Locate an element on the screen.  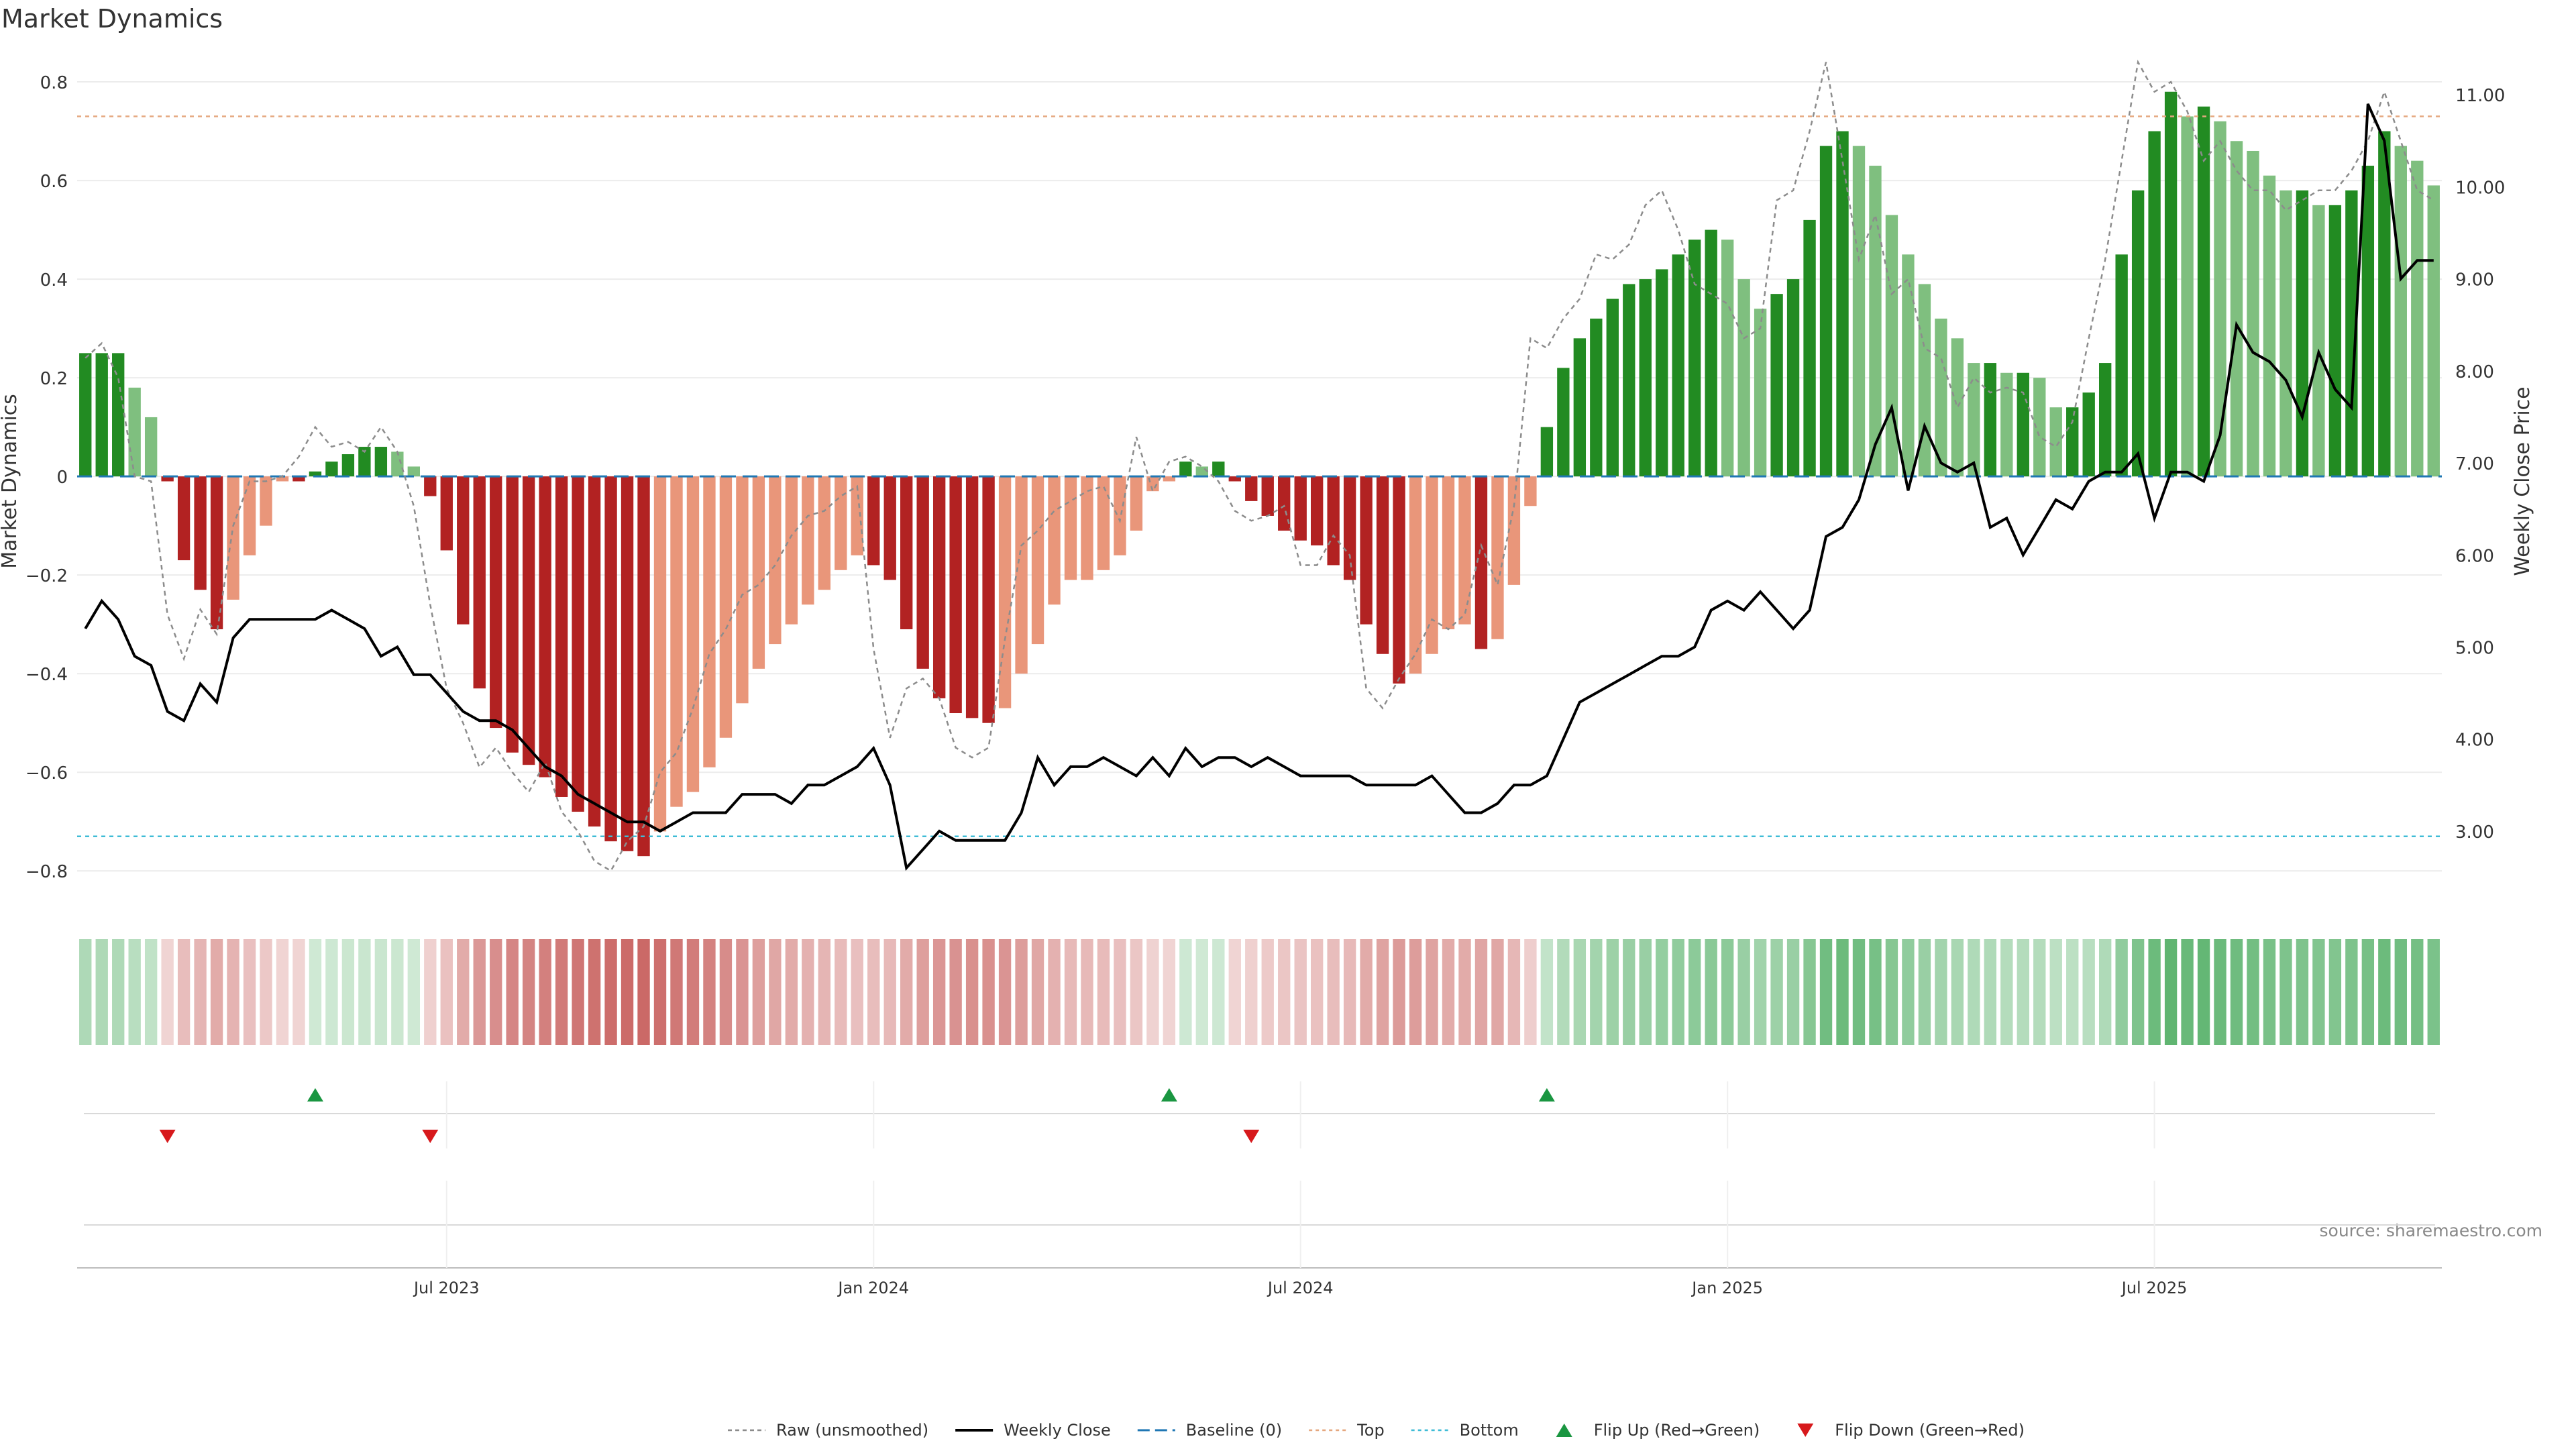
y2-tick-label: 10.00 is located at coordinates (2480, 188).